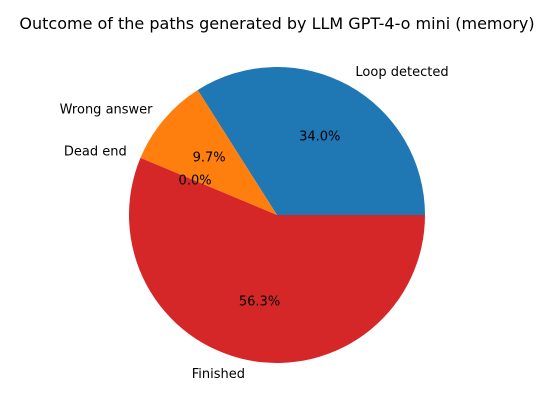  Describe the element at coordinates (218, 374) in the screenshot. I see `slice-label-finished: Finished` at that location.